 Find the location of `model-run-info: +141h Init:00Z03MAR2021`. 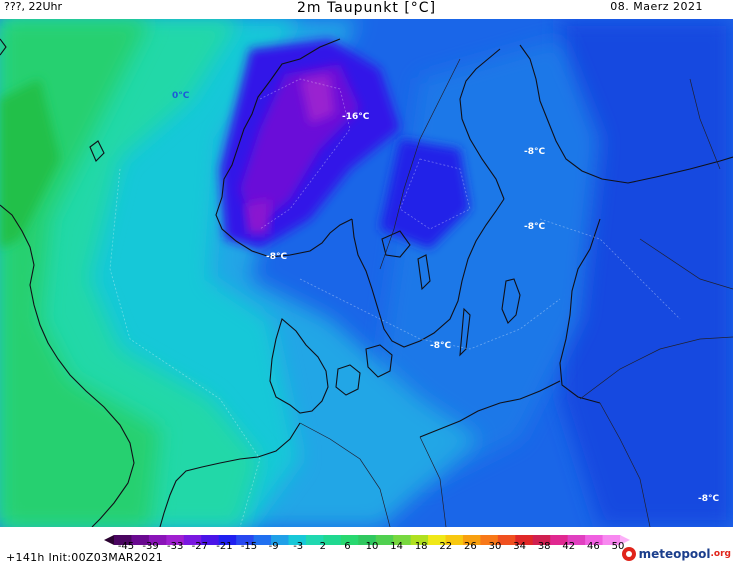

model-run-info: +141h Init:00Z03MAR2021 is located at coordinates (85, 557).